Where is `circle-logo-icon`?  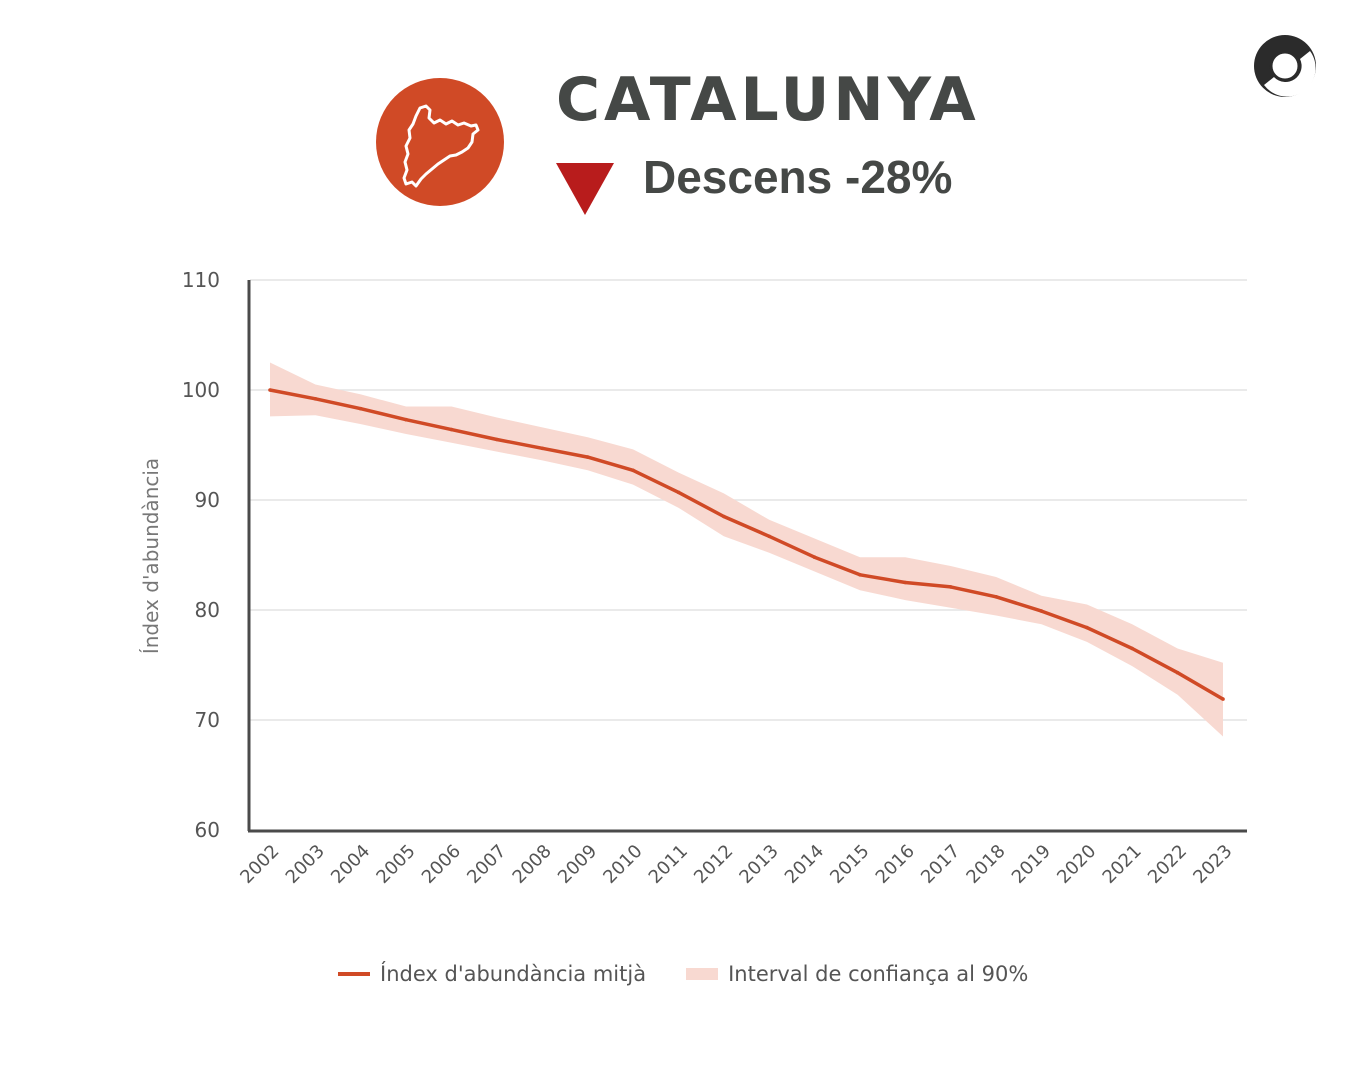
circle-logo-icon is located at coordinates (1285, 66).